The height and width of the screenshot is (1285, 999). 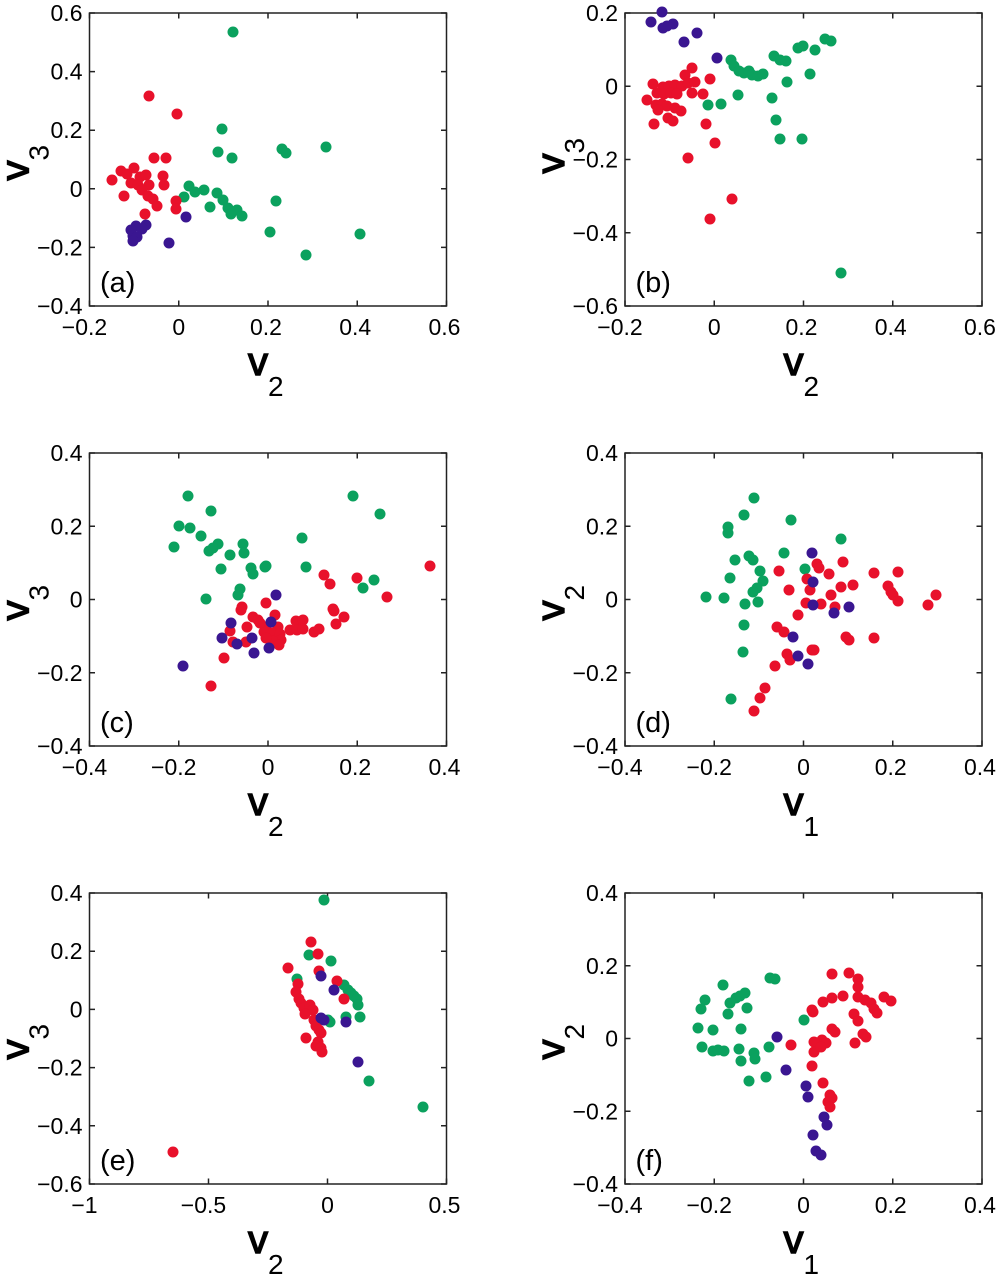 I want to click on svg-text: (f), so click(x=649, y=1161).